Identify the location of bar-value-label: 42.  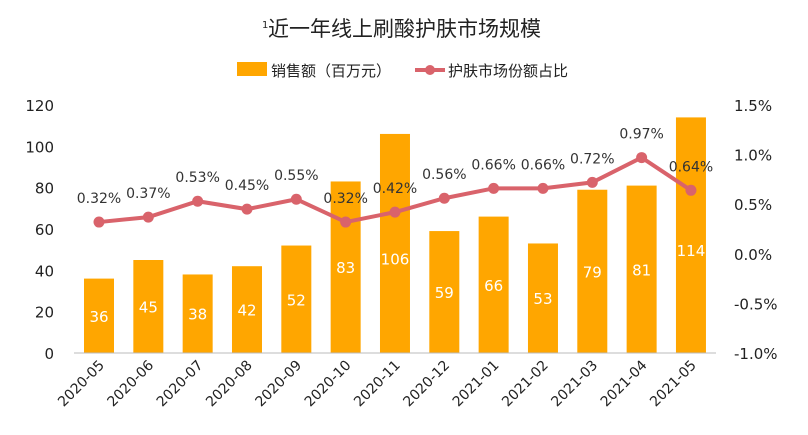
(246, 311).